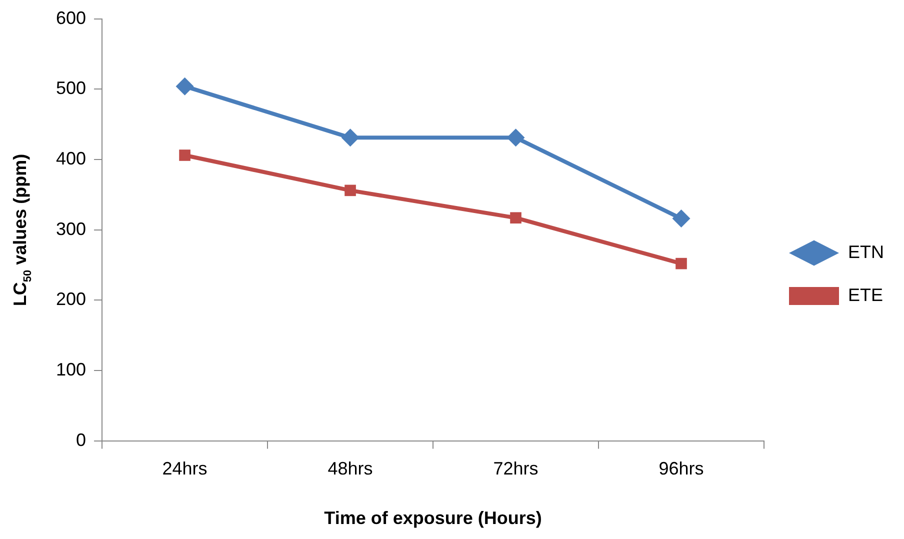 This screenshot has height=539, width=904. What do you see at coordinates (71, 228) in the screenshot?
I see `y-tick-label: 300` at bounding box center [71, 228].